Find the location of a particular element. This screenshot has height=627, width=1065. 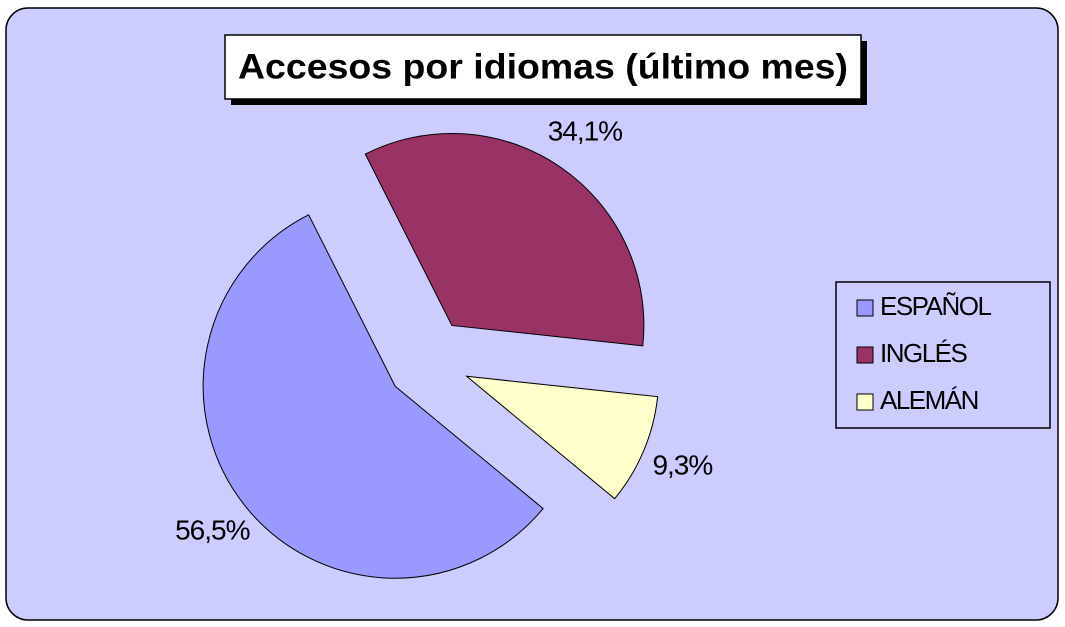

data-label: 34,1% is located at coordinates (585, 130).